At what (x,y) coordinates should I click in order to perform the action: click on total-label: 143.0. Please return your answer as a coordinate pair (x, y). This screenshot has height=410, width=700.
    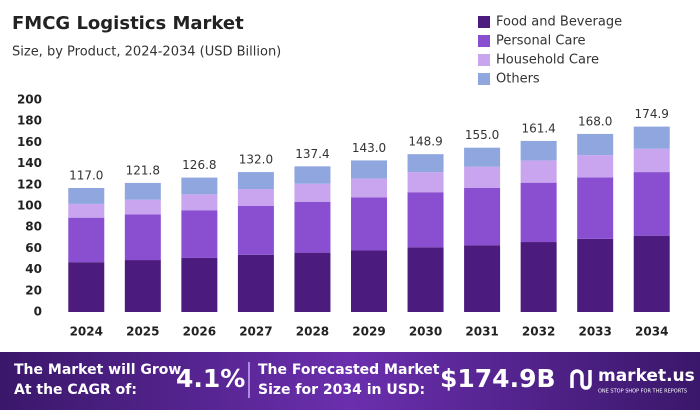
    Looking at the image, I should click on (369, 148).